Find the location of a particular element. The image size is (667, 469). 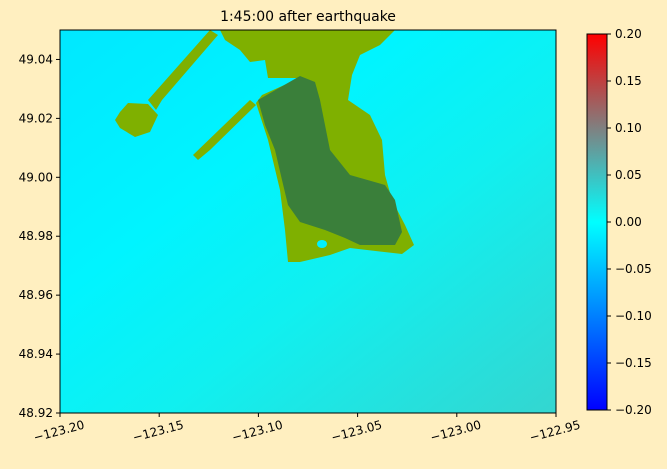

colorbar is located at coordinates (597, 222).